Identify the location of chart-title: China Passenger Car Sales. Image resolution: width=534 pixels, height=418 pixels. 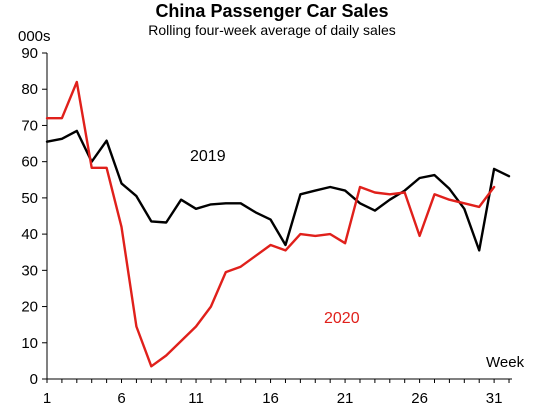
(271, 11).